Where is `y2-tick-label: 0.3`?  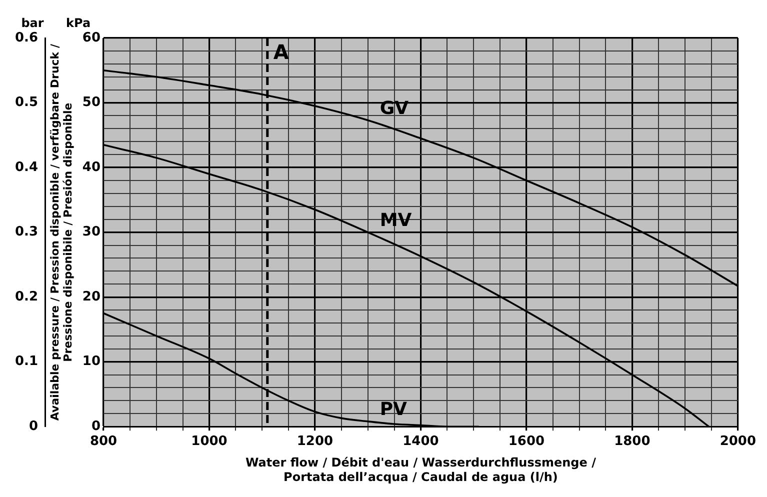 y2-tick-label: 0.3 is located at coordinates (26, 232).